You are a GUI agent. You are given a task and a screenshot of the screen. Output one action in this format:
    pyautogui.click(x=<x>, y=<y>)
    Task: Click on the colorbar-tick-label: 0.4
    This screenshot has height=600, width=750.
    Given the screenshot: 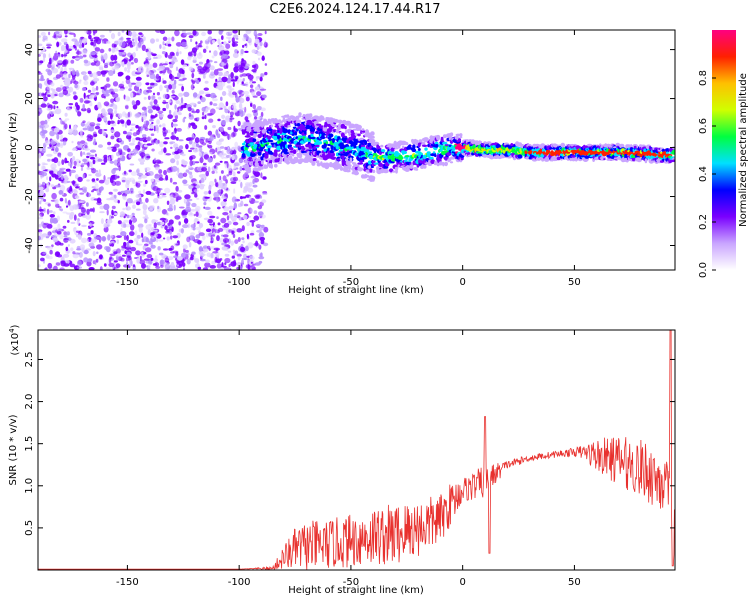 What is the action you would take?
    pyautogui.click(x=703, y=174)
    